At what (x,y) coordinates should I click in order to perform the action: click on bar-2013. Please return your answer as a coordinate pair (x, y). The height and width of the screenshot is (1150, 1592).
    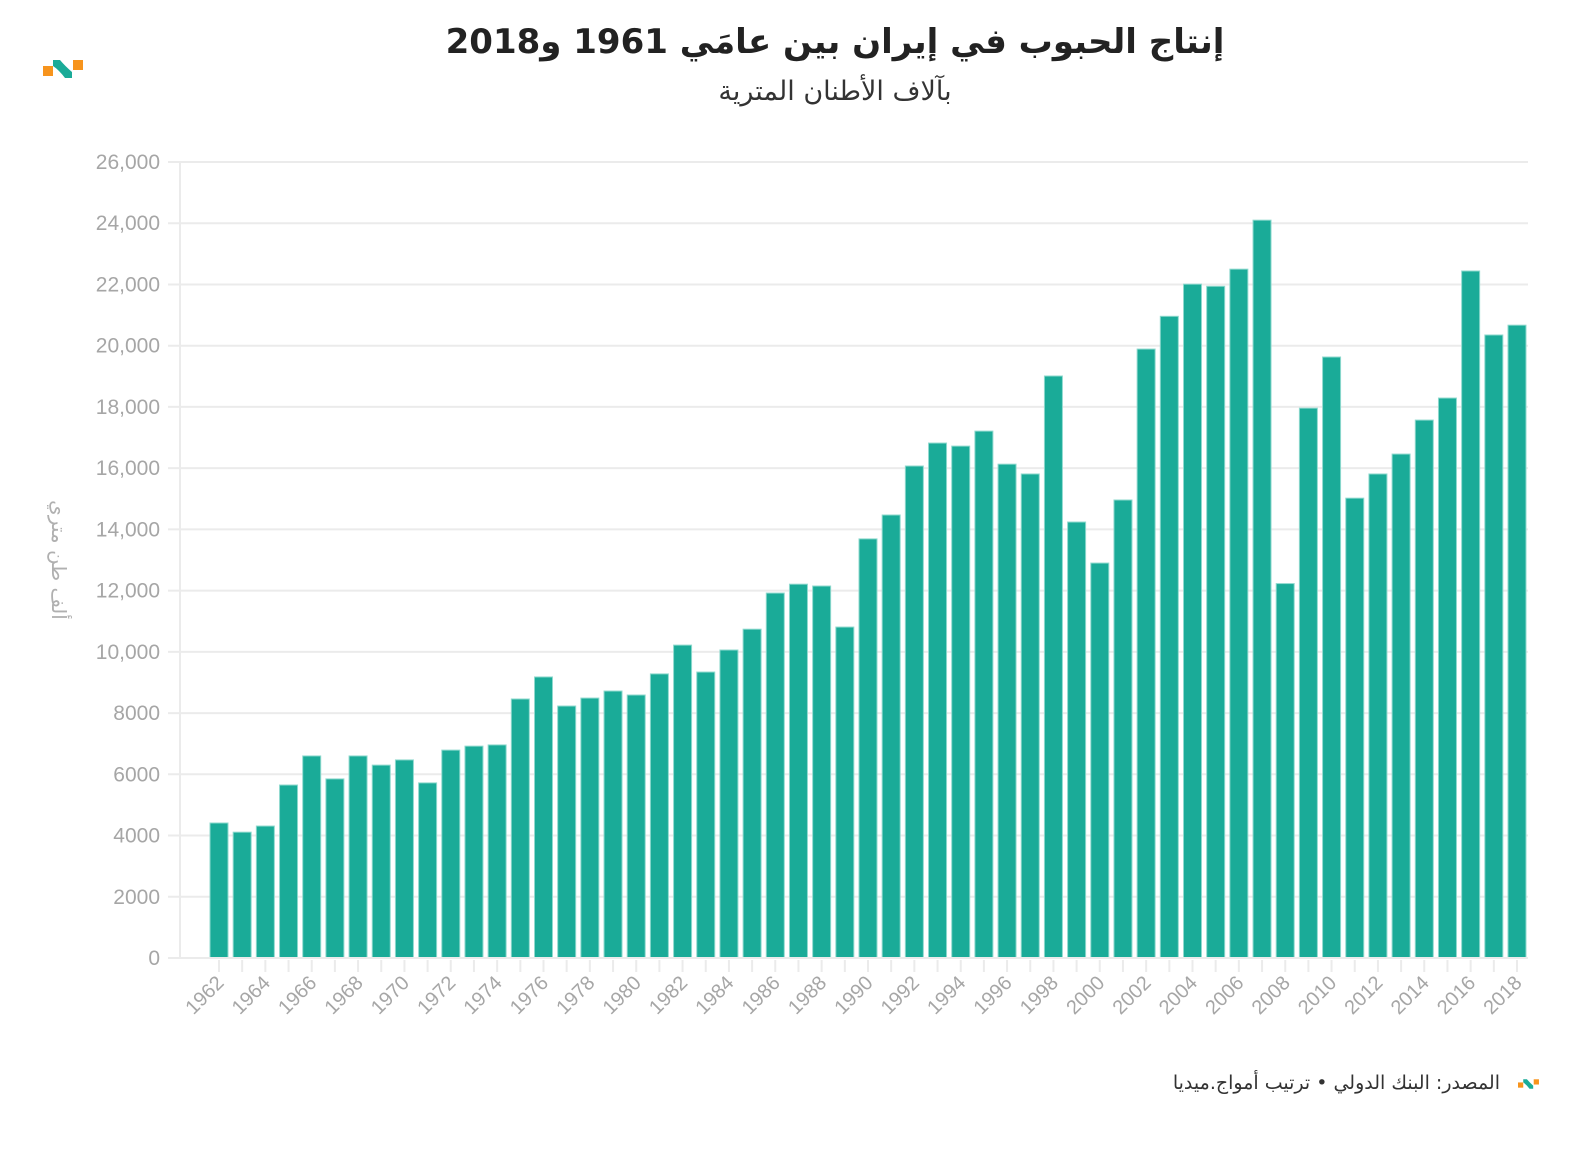
    Looking at the image, I should click on (1401, 706).